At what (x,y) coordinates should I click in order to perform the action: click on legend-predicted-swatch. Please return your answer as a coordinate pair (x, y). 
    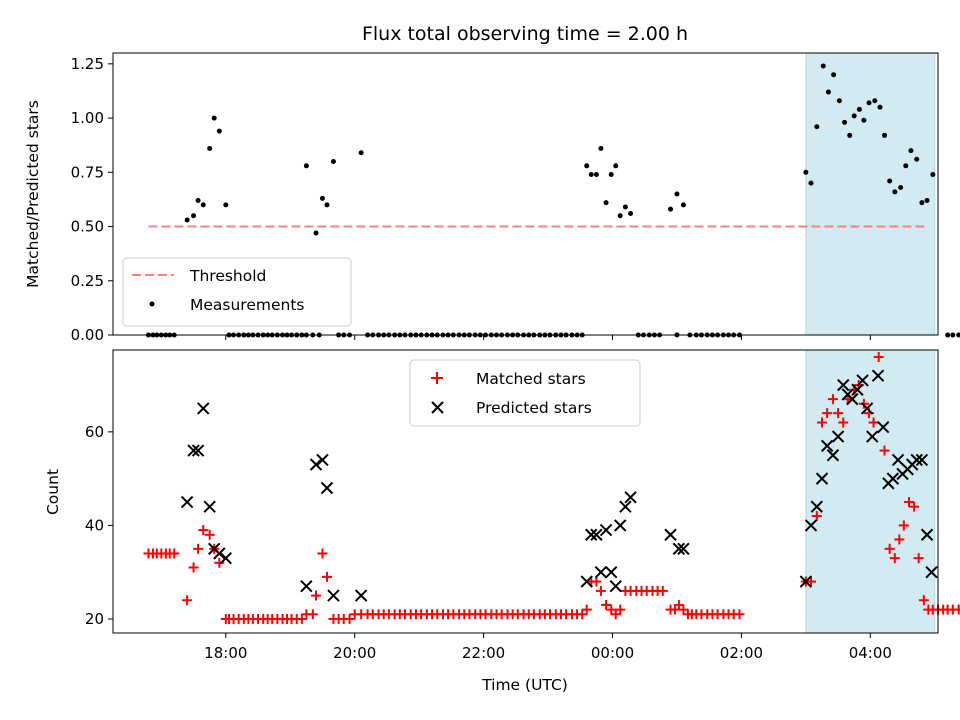
    Looking at the image, I should click on (437, 407).